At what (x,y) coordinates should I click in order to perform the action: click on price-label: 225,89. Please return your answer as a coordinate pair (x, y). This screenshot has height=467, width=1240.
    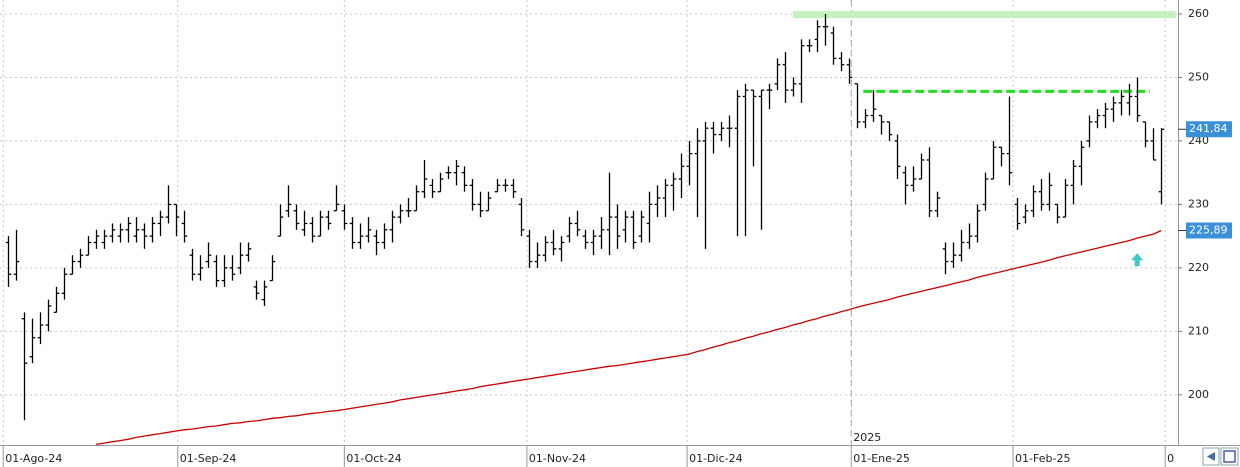
    Looking at the image, I should click on (1208, 229).